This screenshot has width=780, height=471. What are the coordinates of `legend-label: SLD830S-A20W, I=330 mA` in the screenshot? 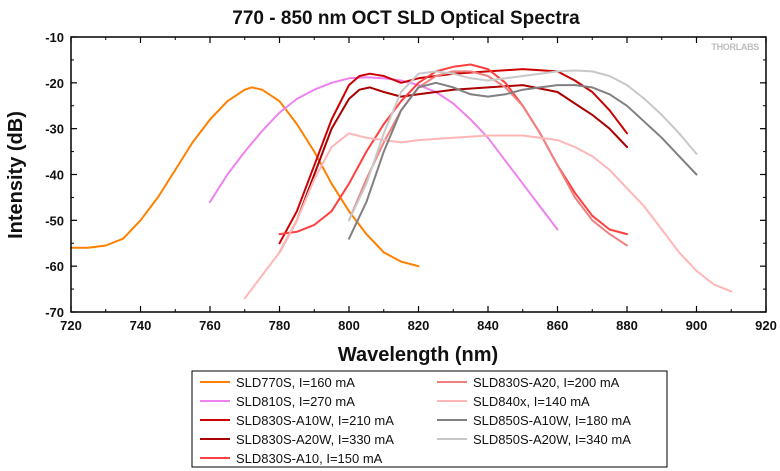 It's located at (315, 439).